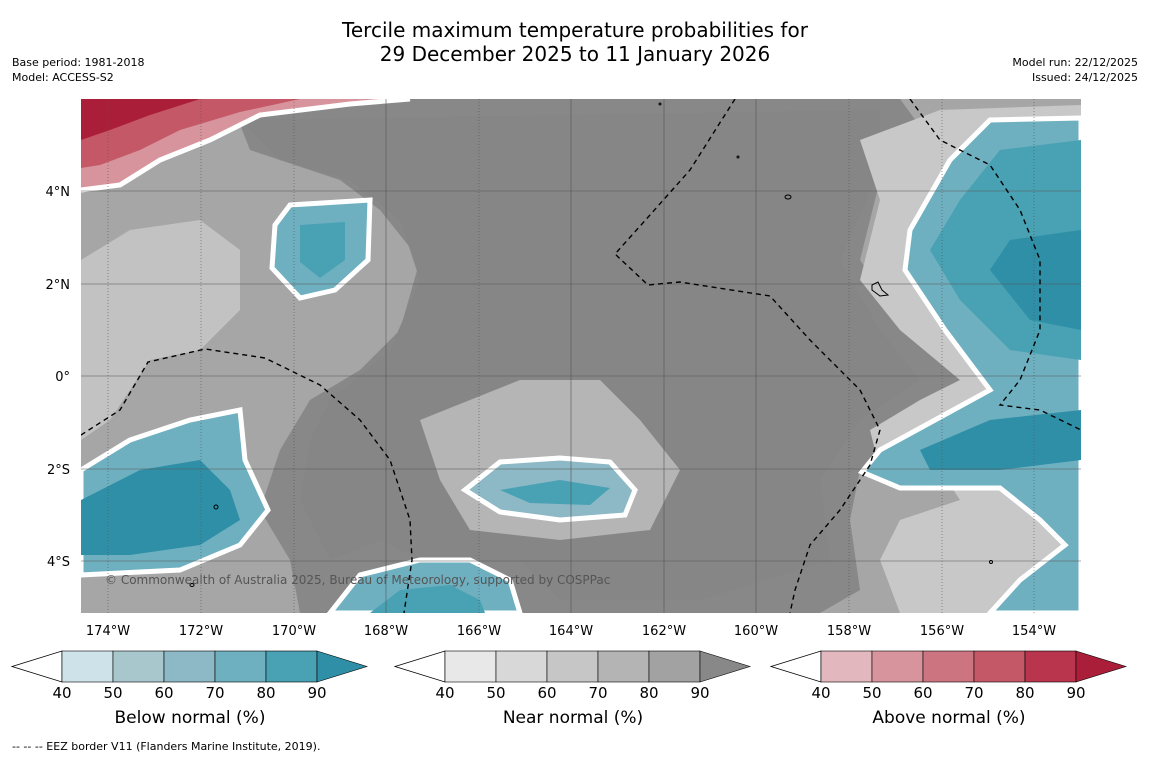  I want to click on lon-label: 164°W, so click(571, 631).